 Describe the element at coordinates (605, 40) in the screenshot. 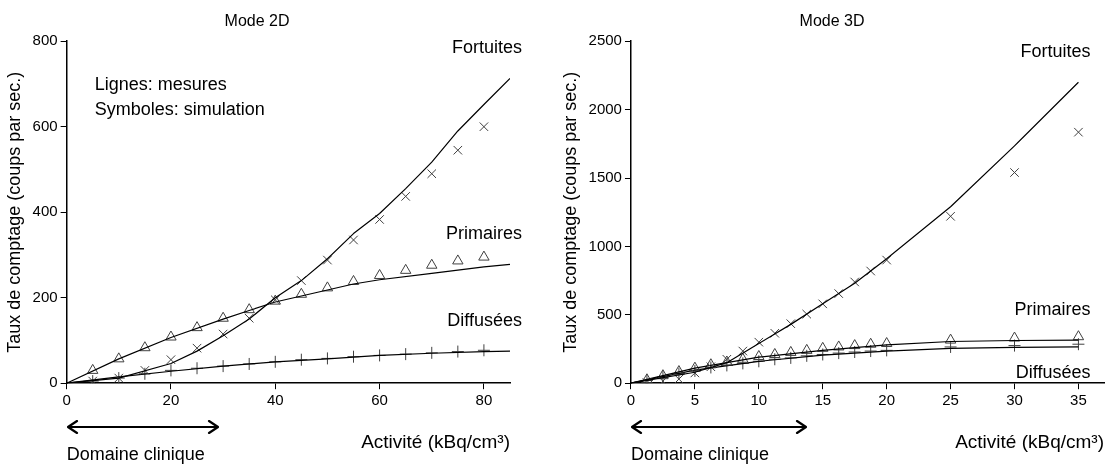

I see `y-tick-label: 2500` at that location.